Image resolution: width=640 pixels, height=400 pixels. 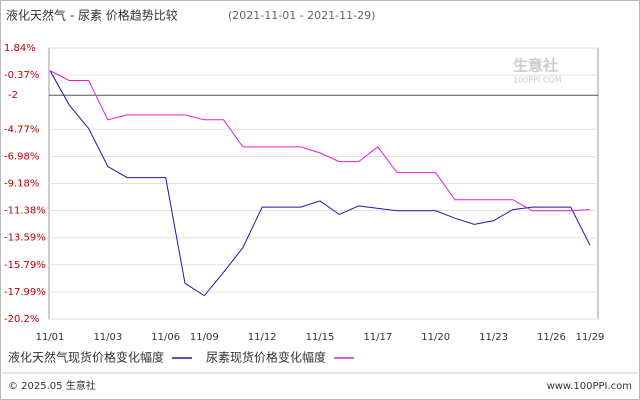 I want to click on x-tick-label: 11/29, so click(x=590, y=337).